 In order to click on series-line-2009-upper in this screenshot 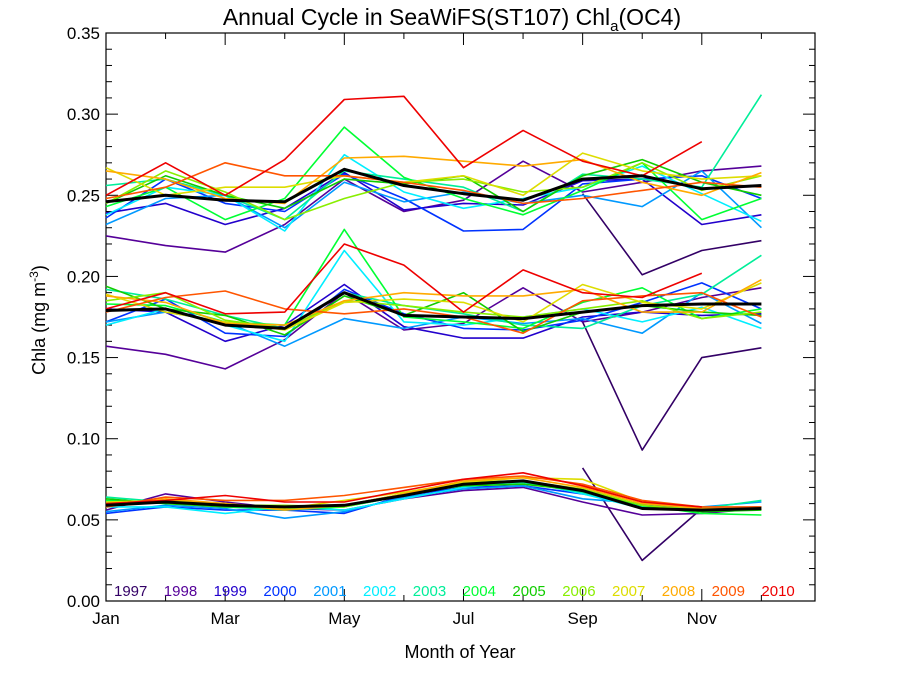, I will do `click(433, 183)`.